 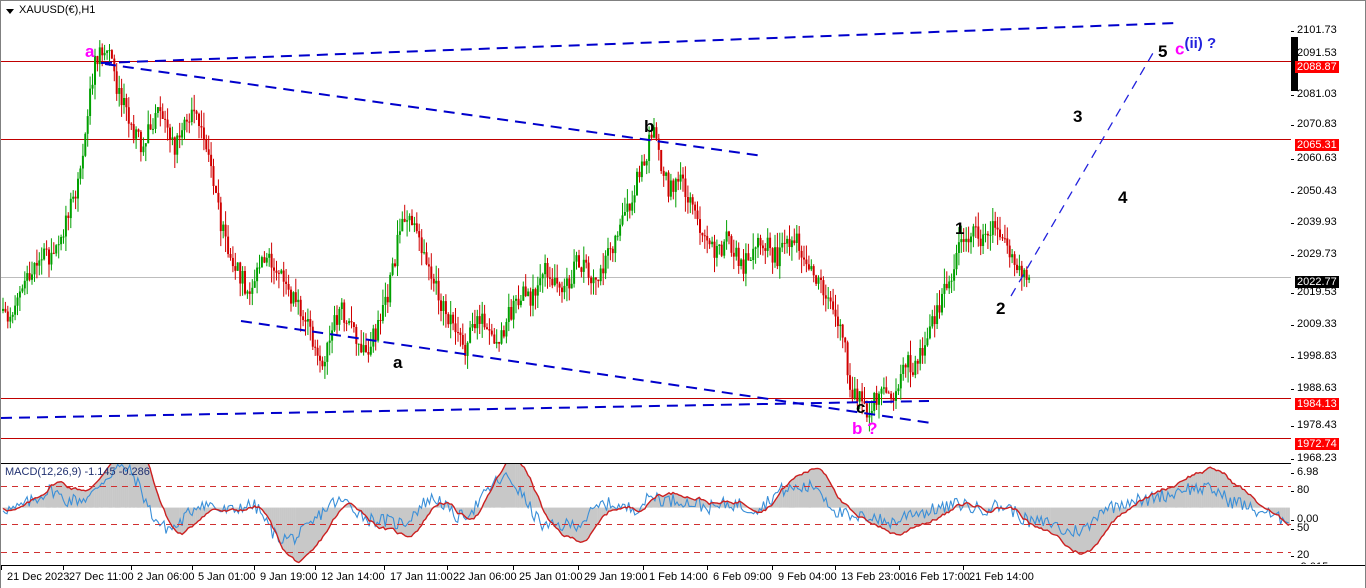 I want to click on time-axis-label: 2 Jan 06:00, so click(x=166, y=577).